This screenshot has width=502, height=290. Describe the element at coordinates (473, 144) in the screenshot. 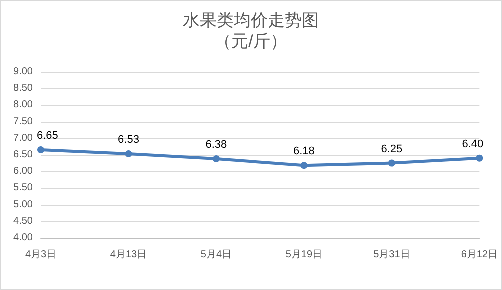

I see `data-label: 6.40` at that location.